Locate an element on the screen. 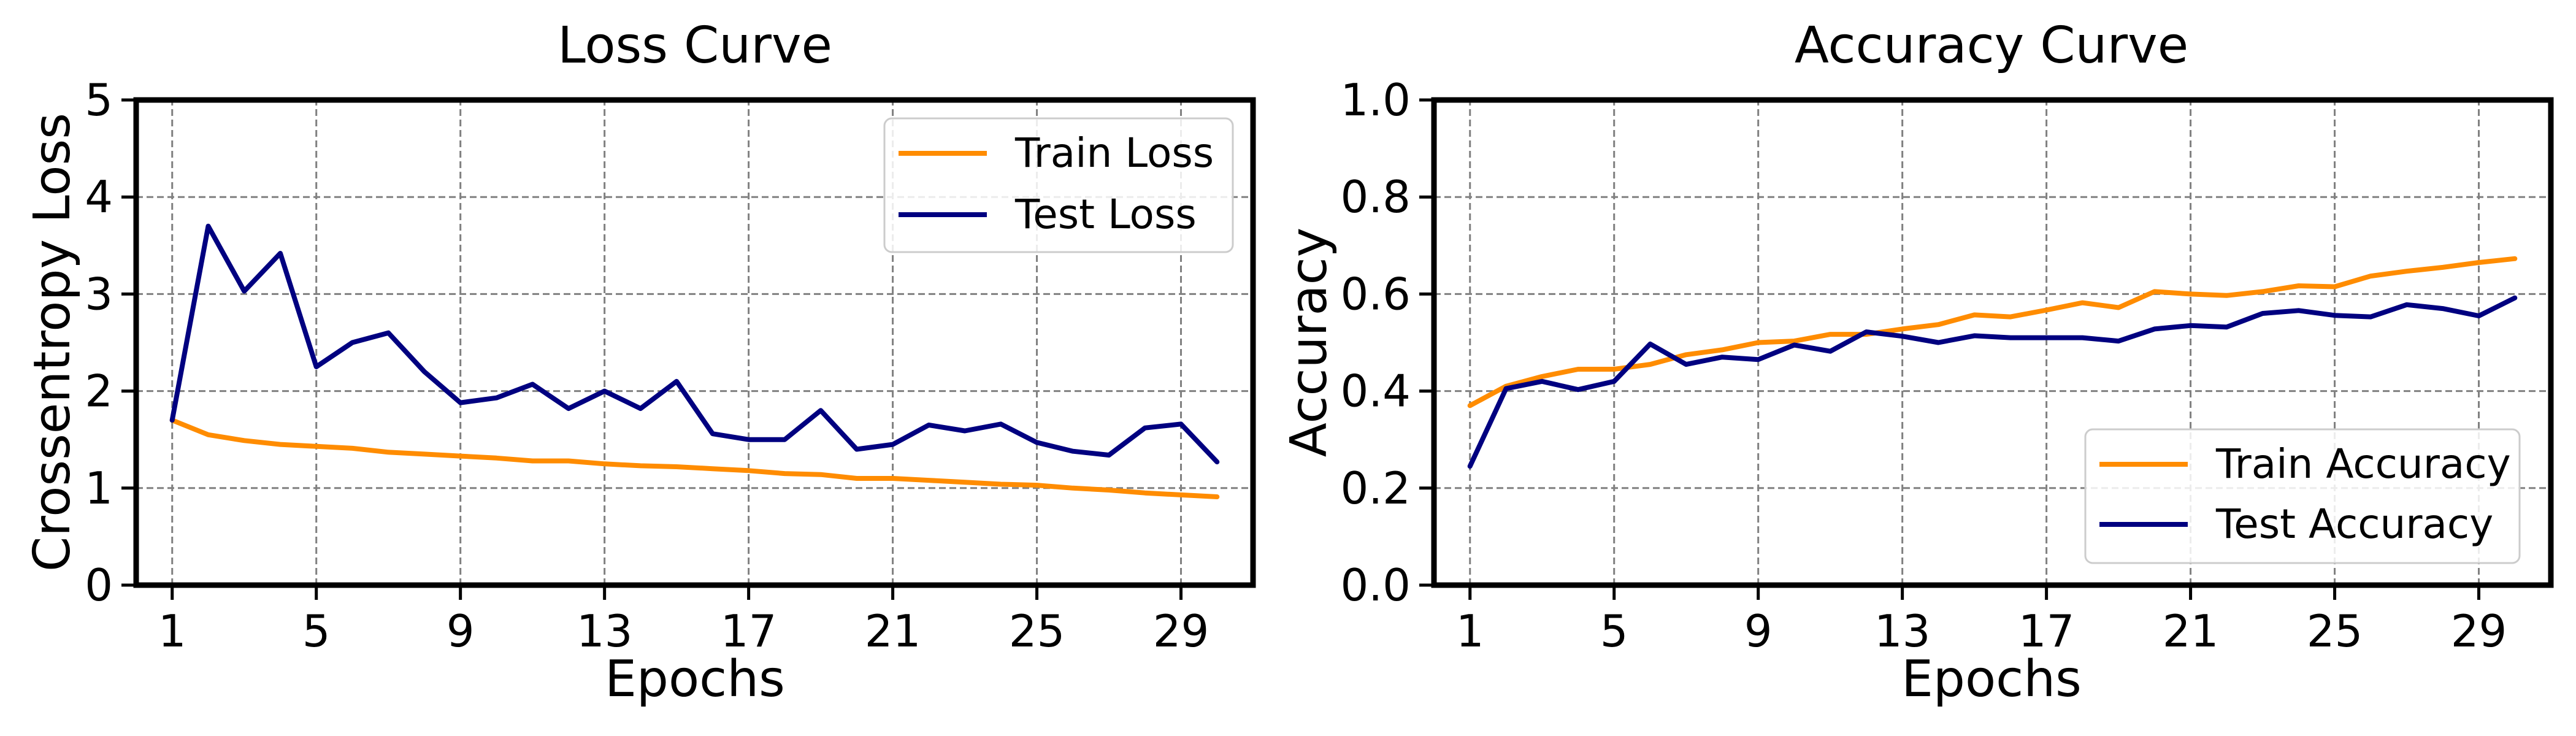 The image size is (2576, 736). loss-xtick-label: 1 is located at coordinates (172, 631).